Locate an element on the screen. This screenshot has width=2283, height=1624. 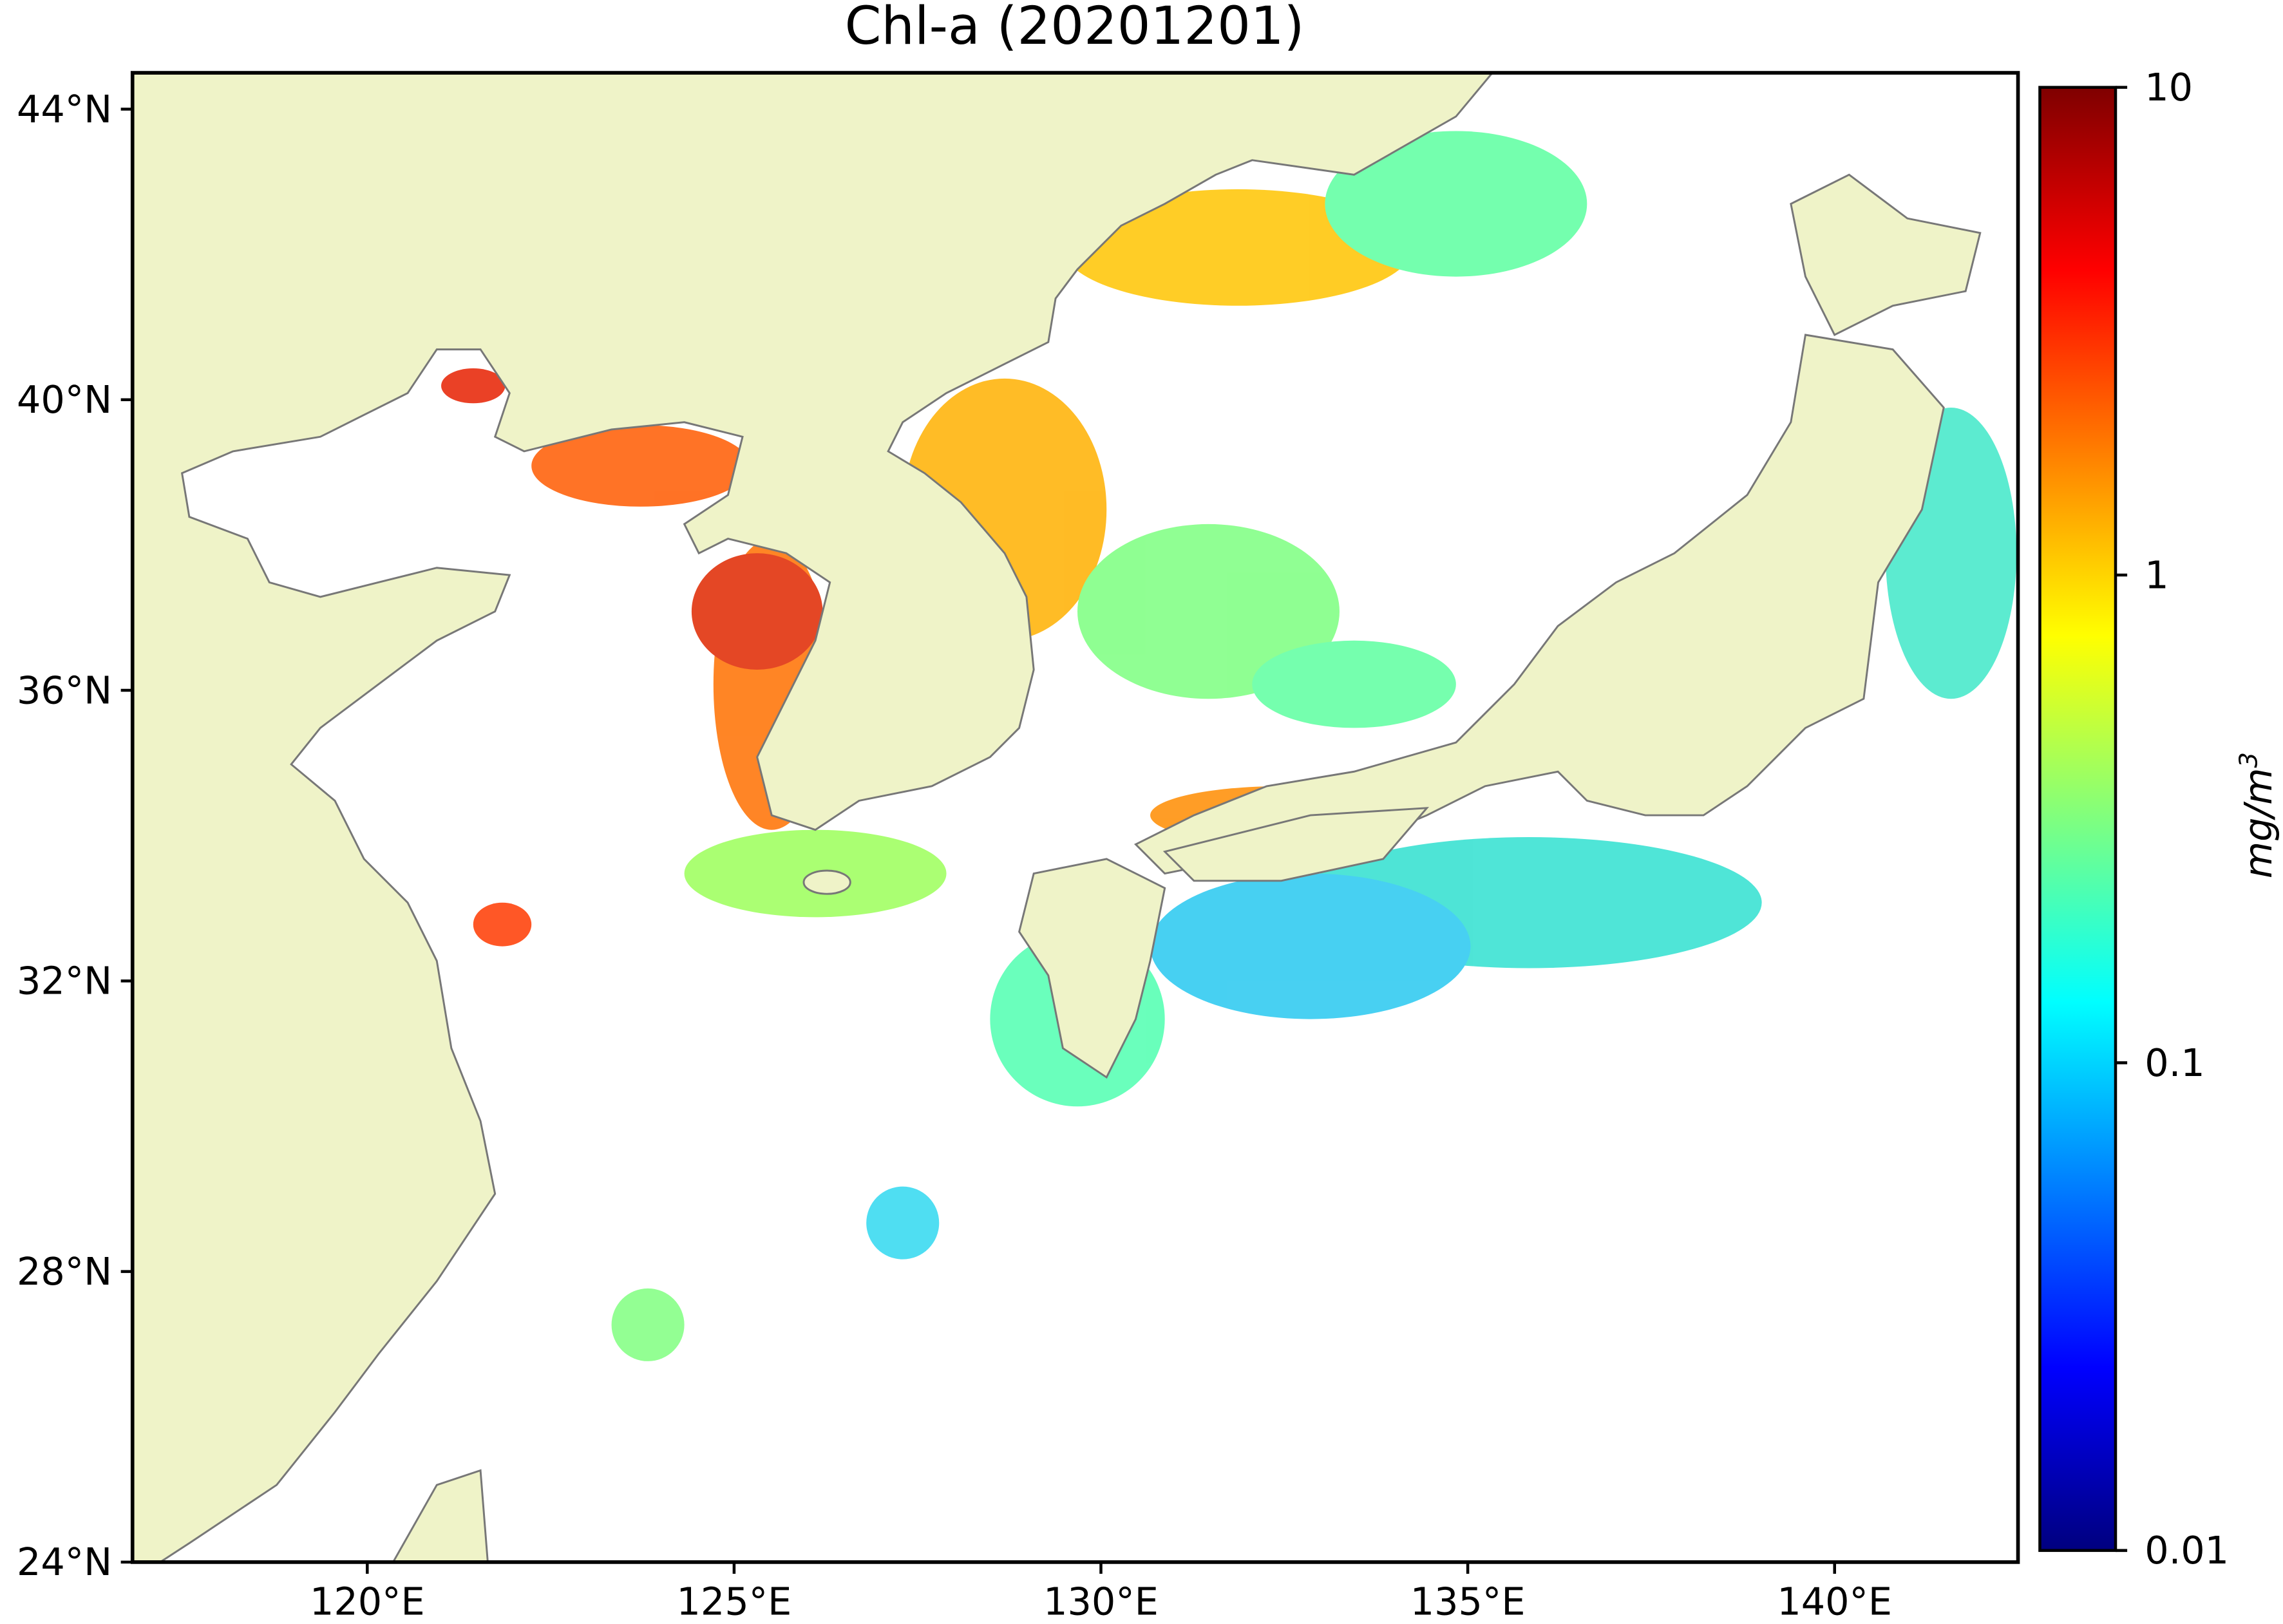
hokkaido is located at coordinates (1886, 254).